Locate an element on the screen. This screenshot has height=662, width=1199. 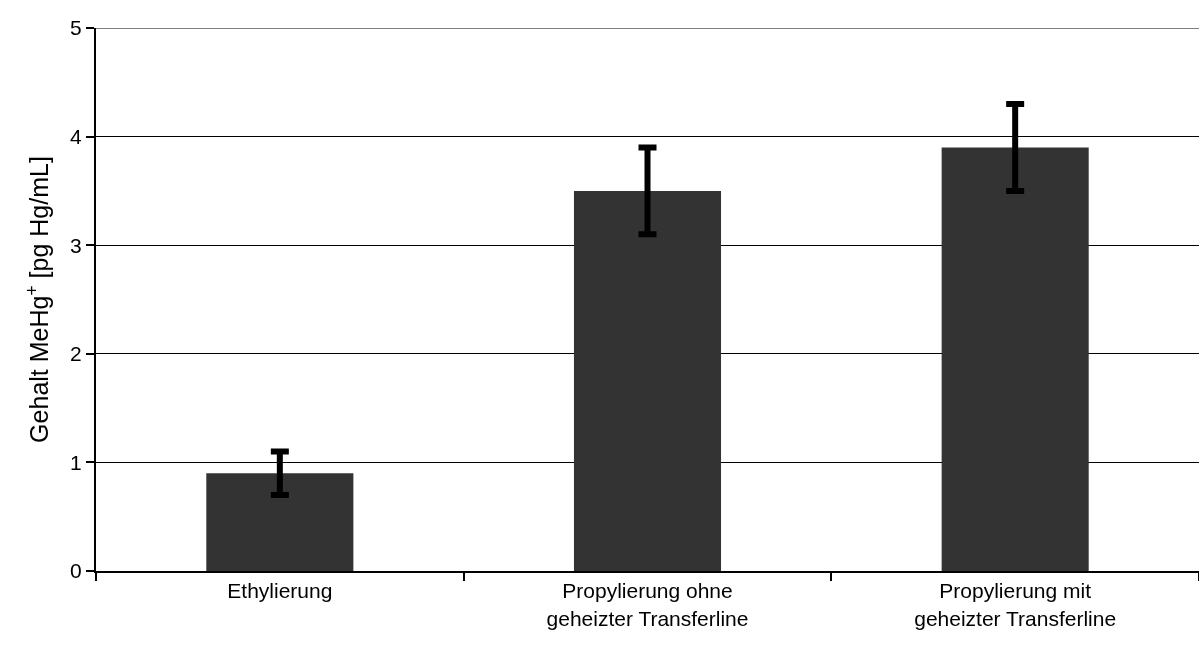
y-tick-label: 3 is located at coordinates (76, 245).